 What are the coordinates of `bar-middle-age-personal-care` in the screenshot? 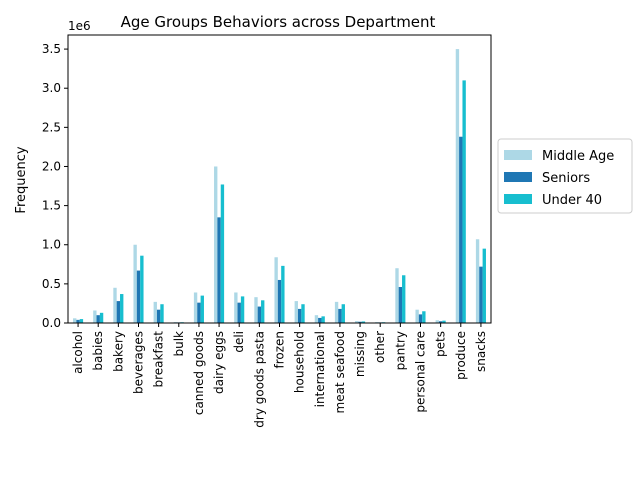 It's located at (417, 316).